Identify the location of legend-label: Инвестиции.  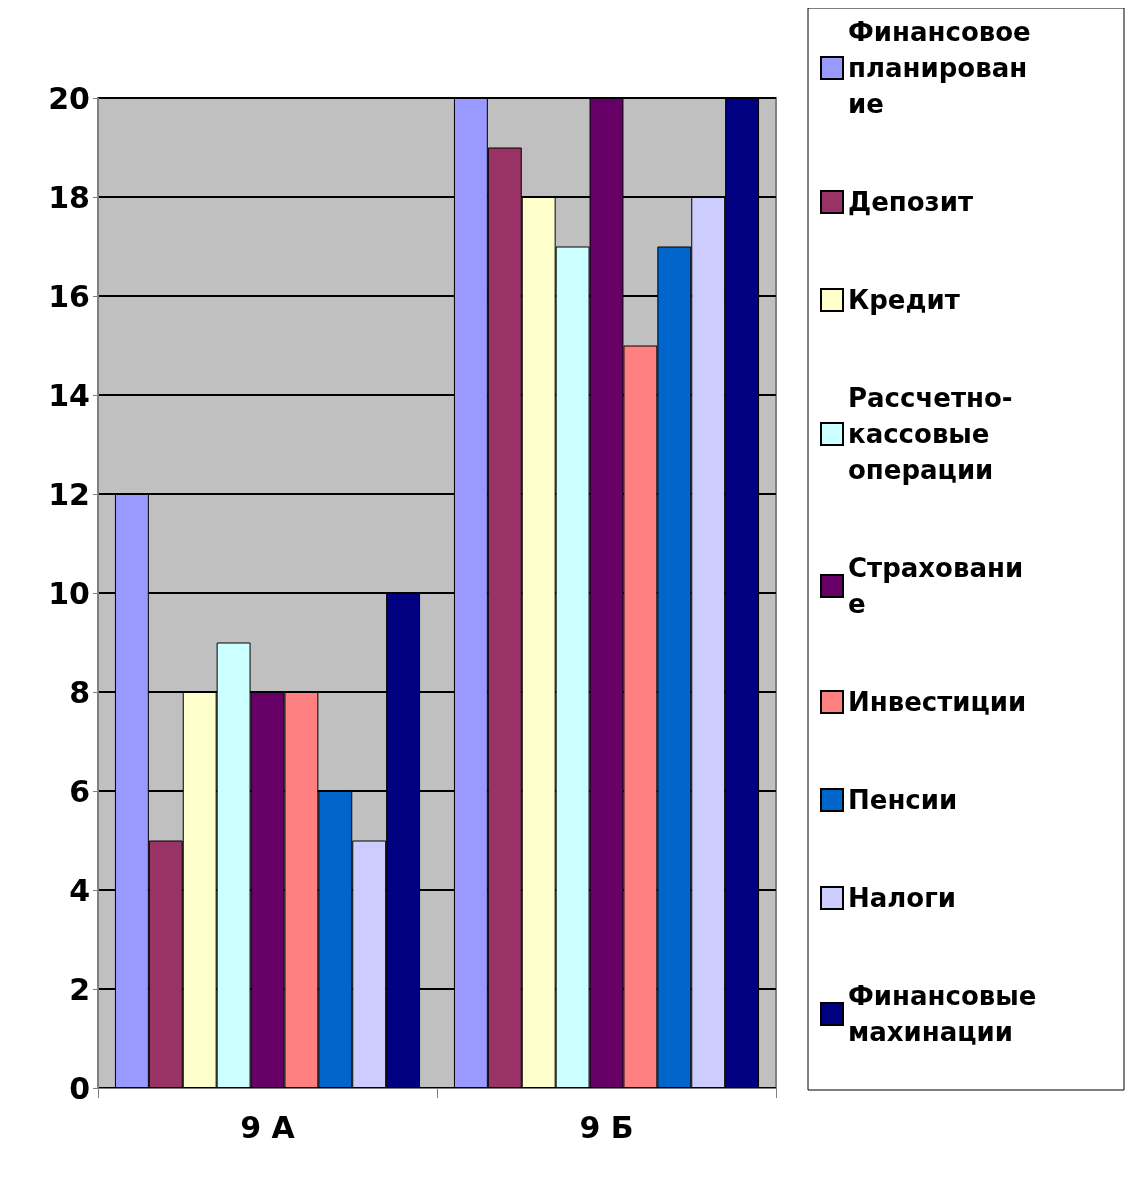
(937, 702).